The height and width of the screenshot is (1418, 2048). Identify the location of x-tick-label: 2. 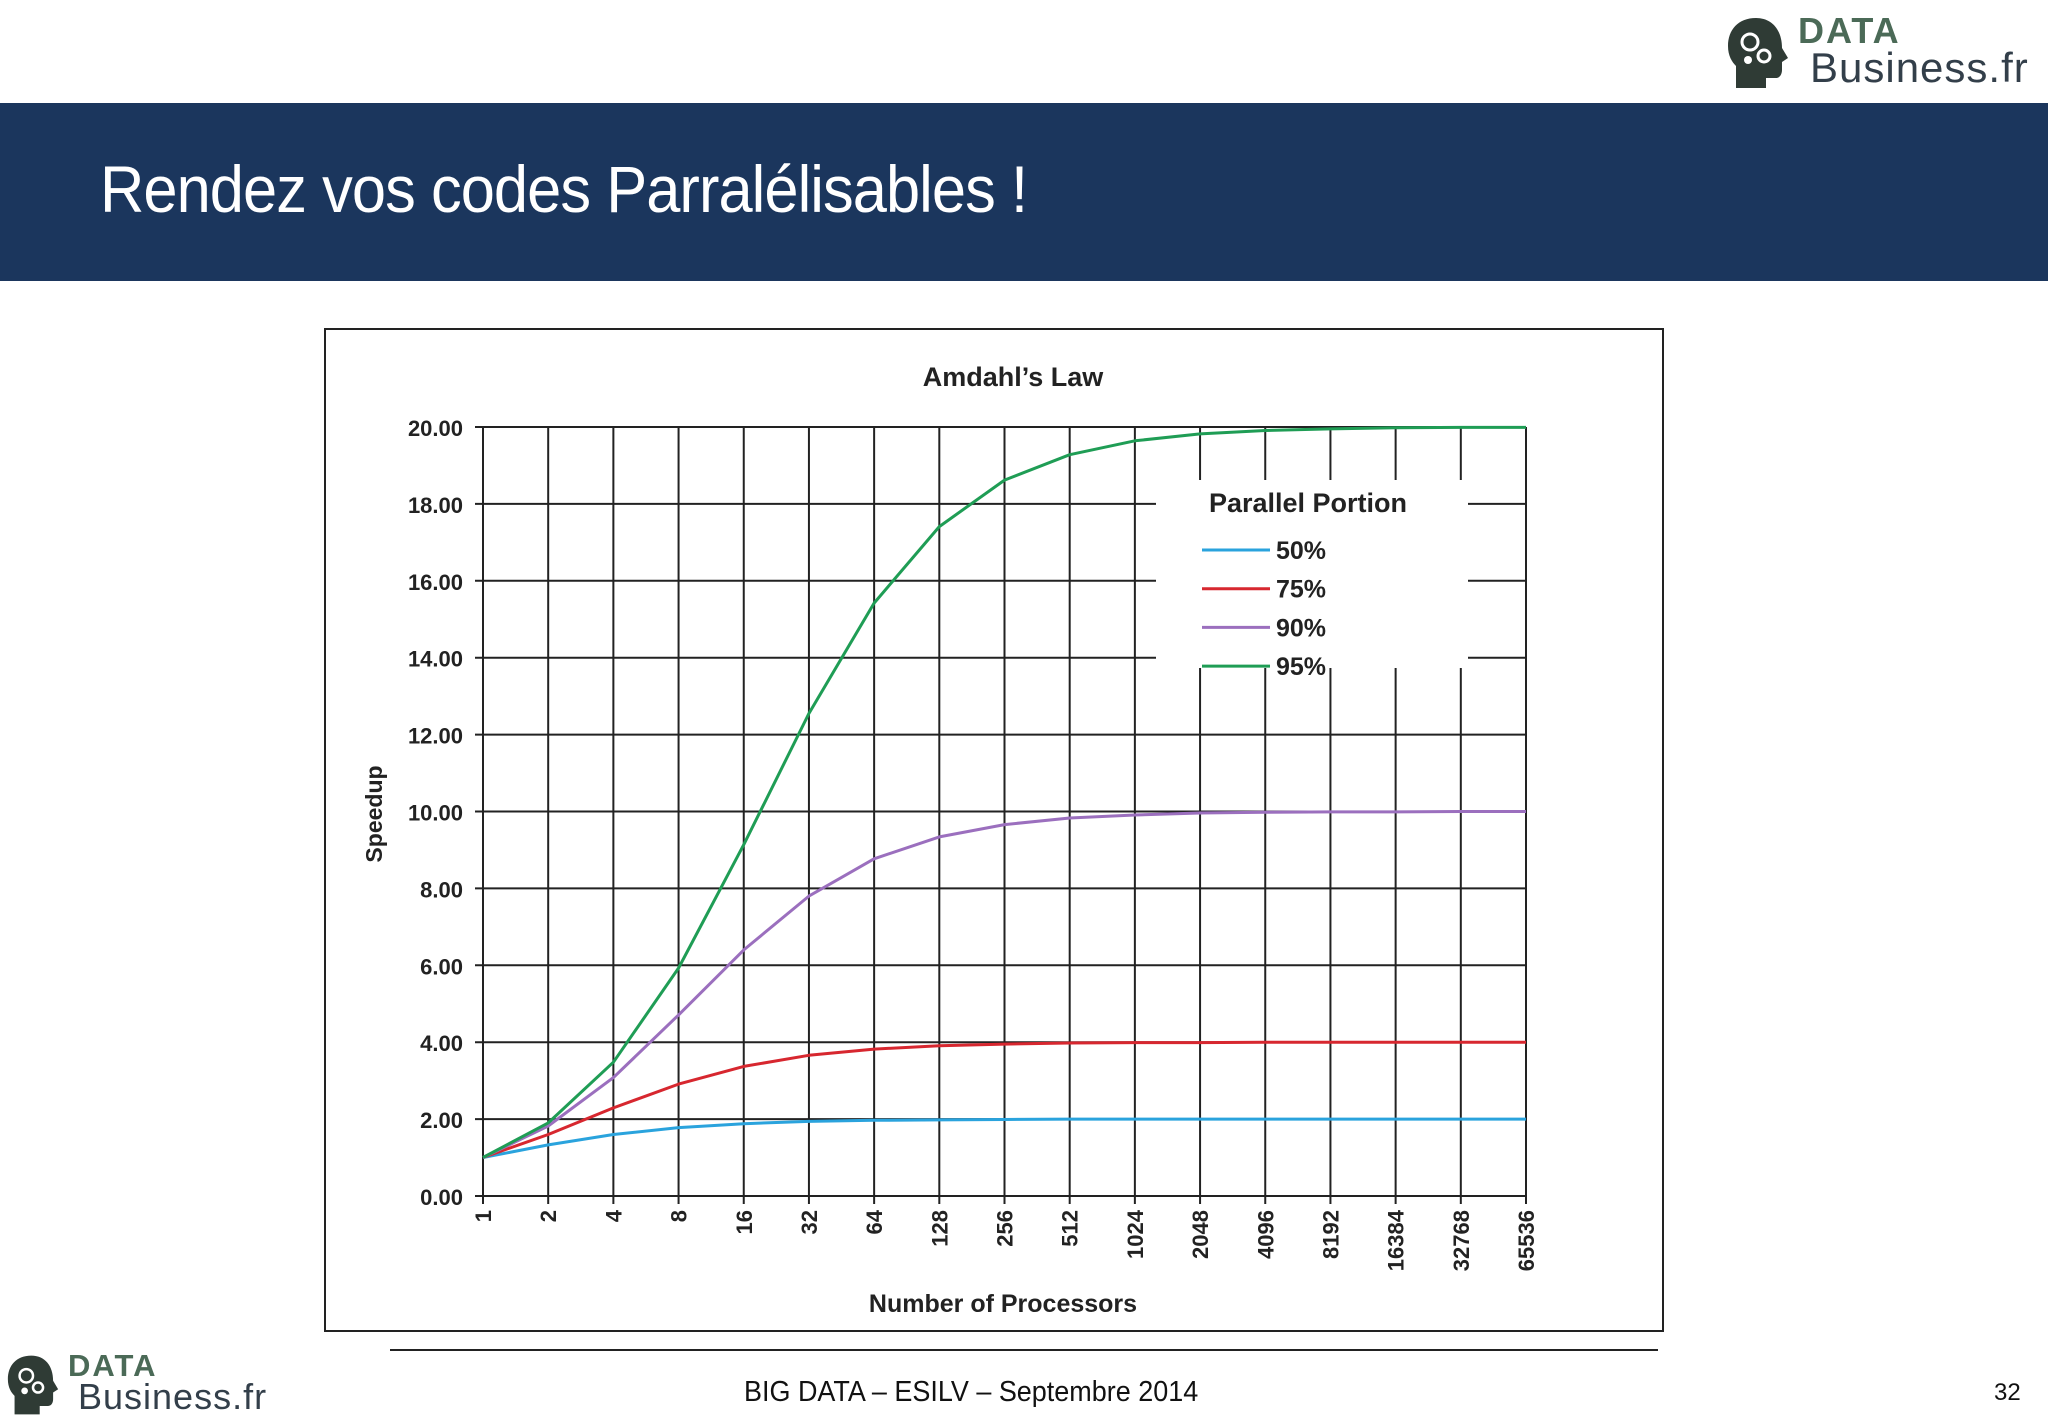
(548, 1216).